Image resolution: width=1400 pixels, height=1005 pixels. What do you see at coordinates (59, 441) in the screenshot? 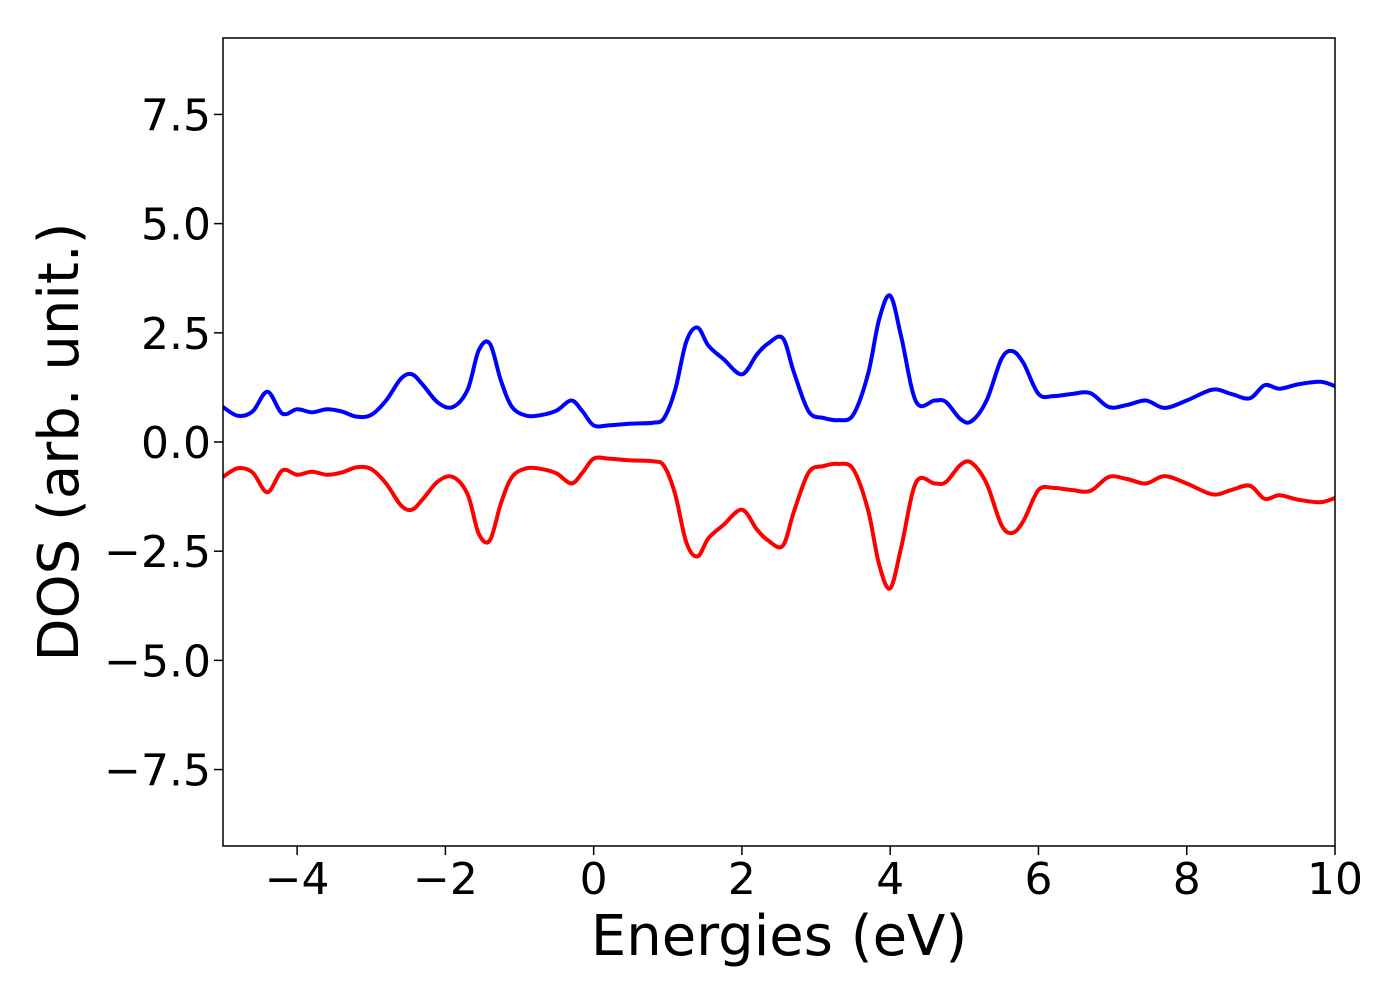
I see `y-axis-label: DOS (arb. unit.)` at bounding box center [59, 441].